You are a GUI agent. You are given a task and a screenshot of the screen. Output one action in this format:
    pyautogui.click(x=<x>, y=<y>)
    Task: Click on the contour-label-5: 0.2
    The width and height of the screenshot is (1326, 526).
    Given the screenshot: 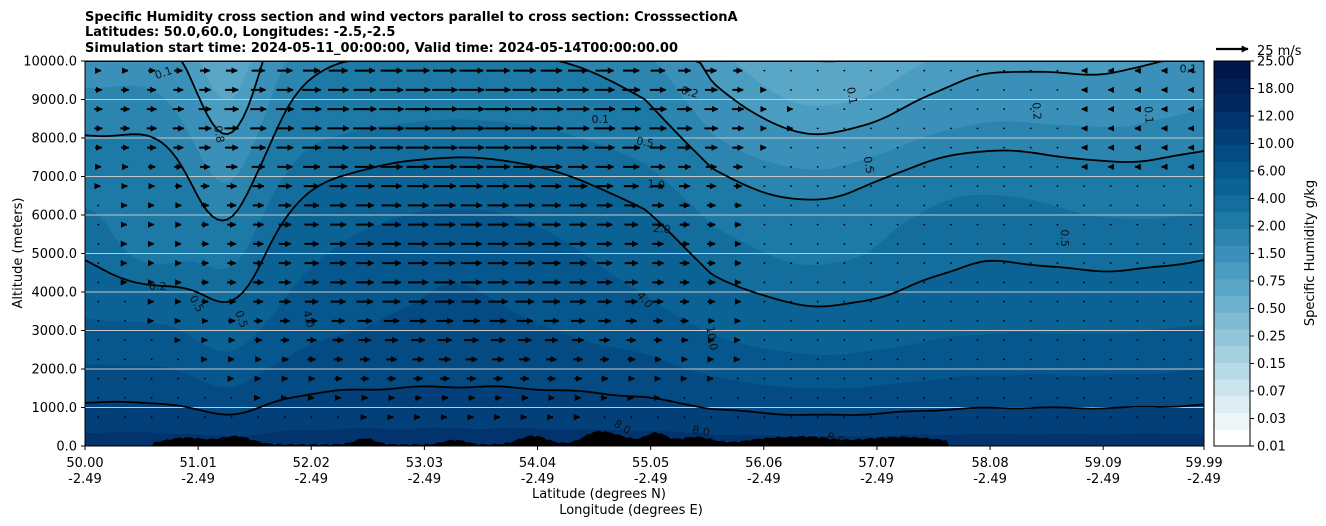 What is the action you would take?
    pyautogui.click(x=690, y=92)
    